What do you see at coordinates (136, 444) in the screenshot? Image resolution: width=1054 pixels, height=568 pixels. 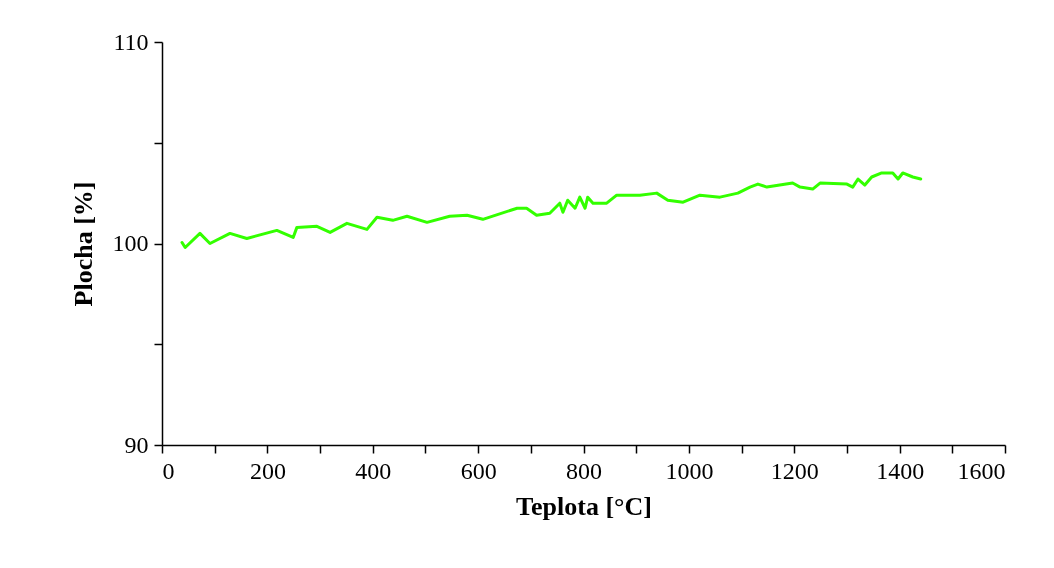 I see `y-tick-label: 90` at bounding box center [136, 444].